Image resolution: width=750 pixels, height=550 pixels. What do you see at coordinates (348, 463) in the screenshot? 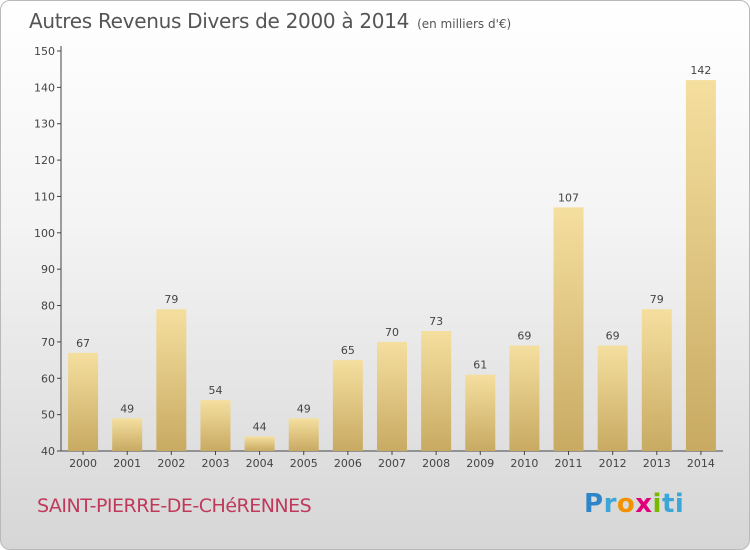
I see `x-tick-label: 2006` at bounding box center [348, 463].